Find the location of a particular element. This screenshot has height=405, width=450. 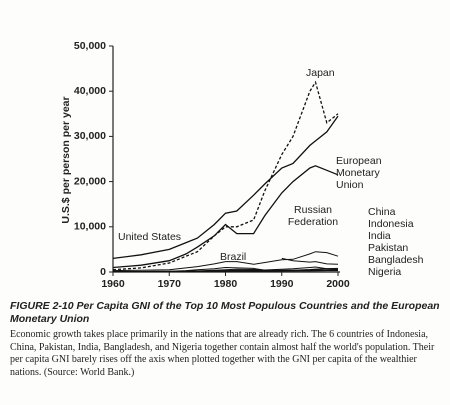

x-tick-label: 1990 is located at coordinates (282, 284).